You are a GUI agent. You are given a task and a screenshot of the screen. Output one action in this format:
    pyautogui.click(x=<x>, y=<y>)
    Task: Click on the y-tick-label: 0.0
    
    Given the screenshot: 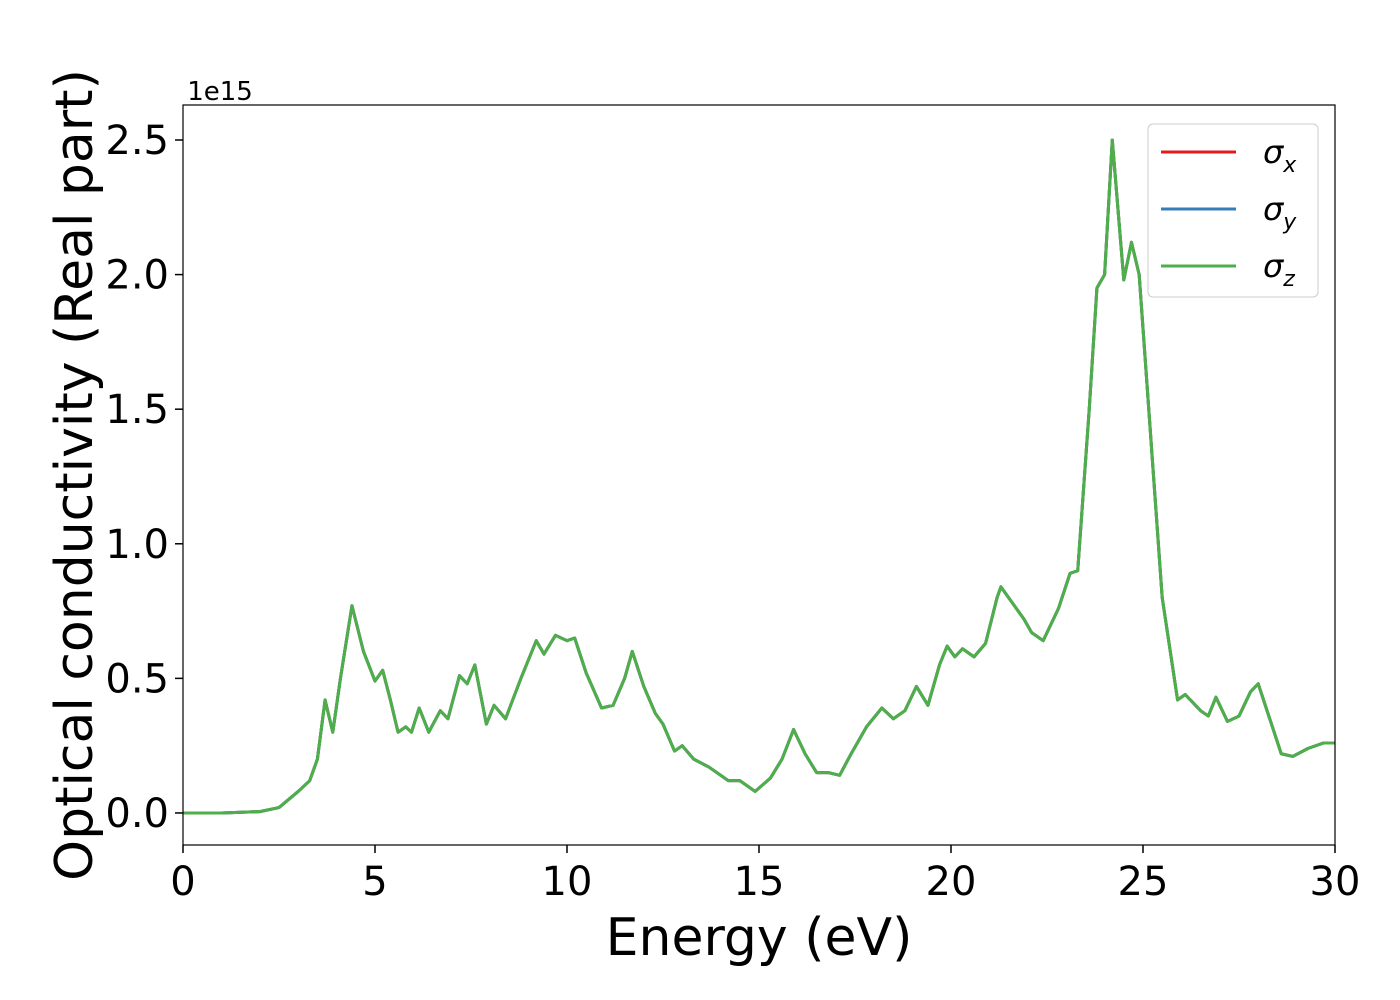 What is the action you would take?
    pyautogui.click(x=137, y=814)
    